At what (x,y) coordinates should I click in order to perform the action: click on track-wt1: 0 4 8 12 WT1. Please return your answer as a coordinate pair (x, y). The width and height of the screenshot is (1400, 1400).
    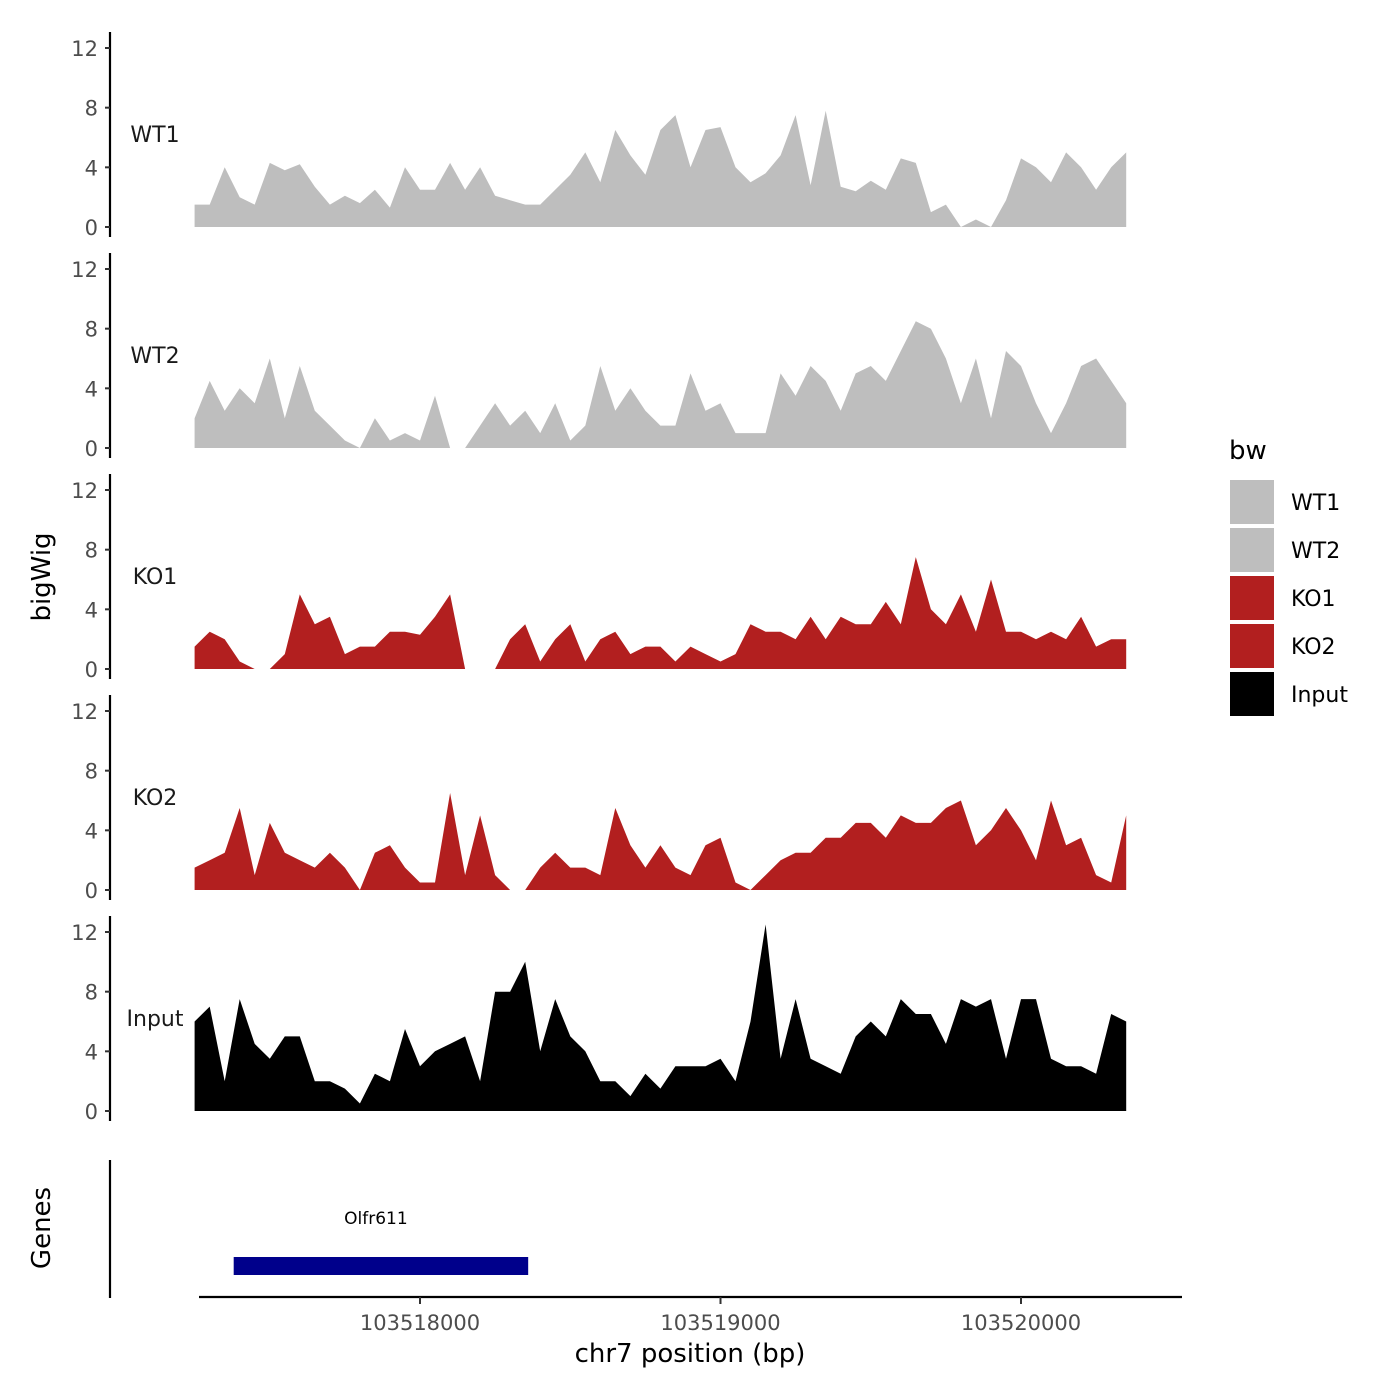
    Looking at the image, I should click on (599, 136).